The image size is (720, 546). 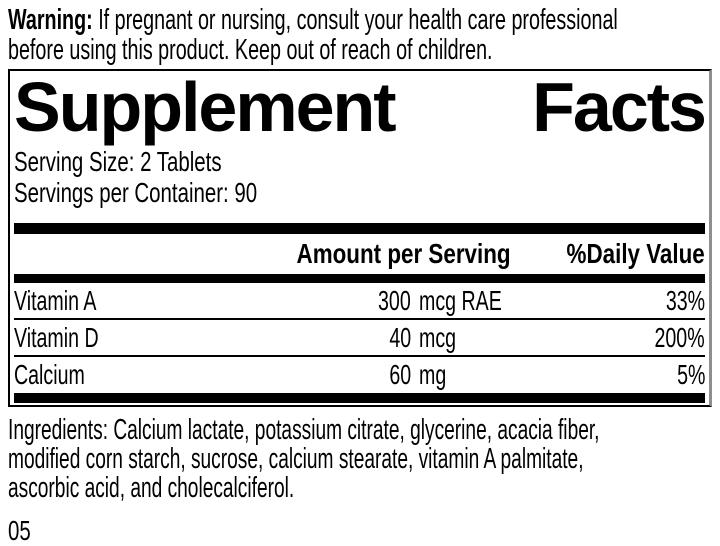 I want to click on nutrient-name: Vitamin D, so click(x=56, y=337).